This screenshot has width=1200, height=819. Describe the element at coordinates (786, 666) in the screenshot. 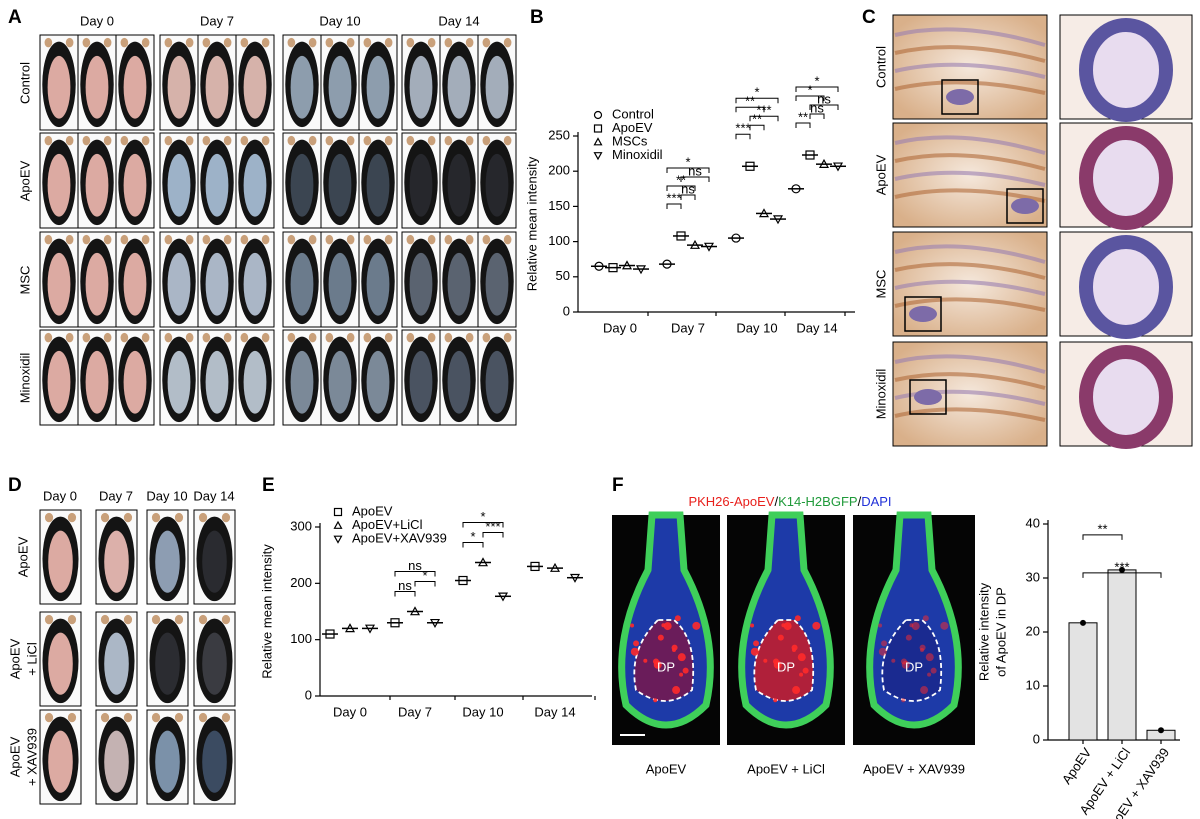

I see `region-label: DP` at that location.